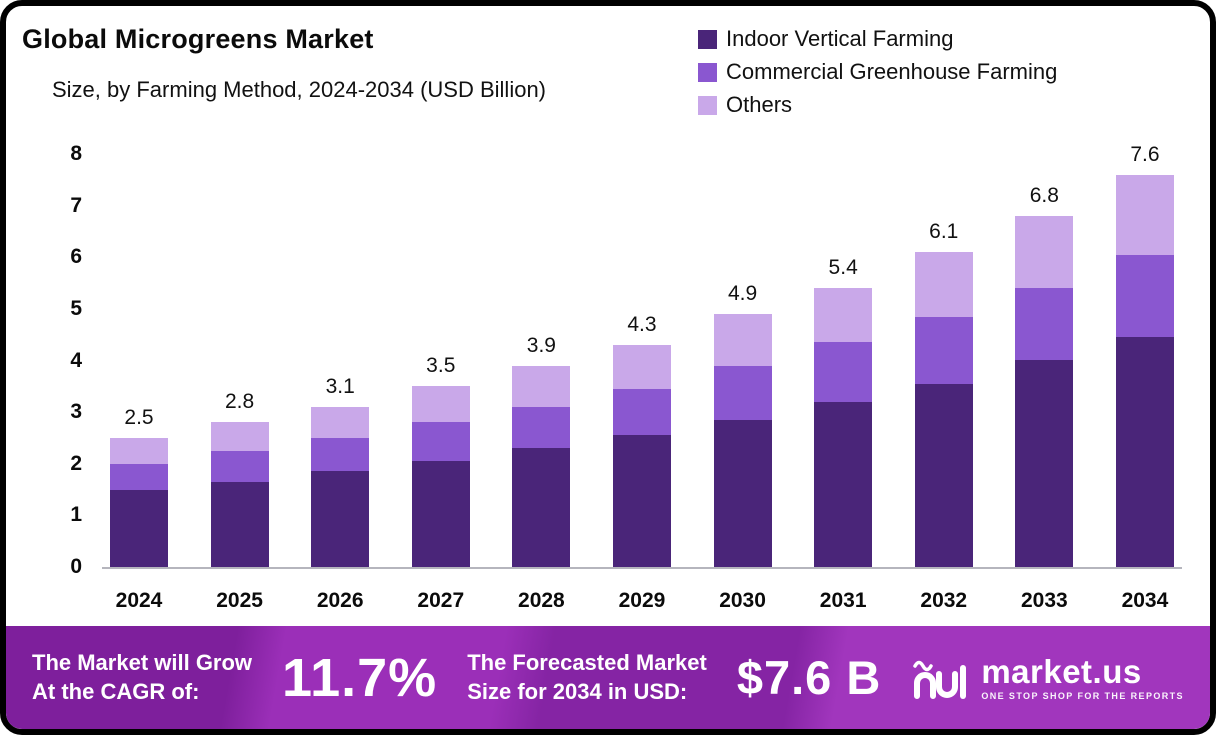  I want to click on y-tick-label: 6, so click(76, 257).